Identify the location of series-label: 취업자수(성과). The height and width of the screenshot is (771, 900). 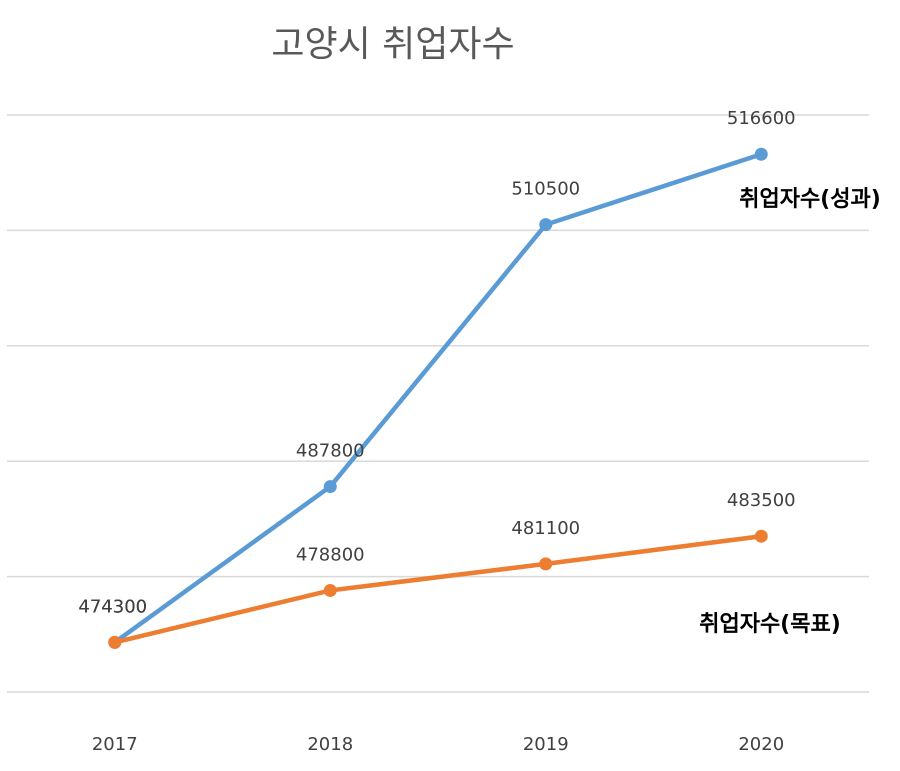
(810, 199).